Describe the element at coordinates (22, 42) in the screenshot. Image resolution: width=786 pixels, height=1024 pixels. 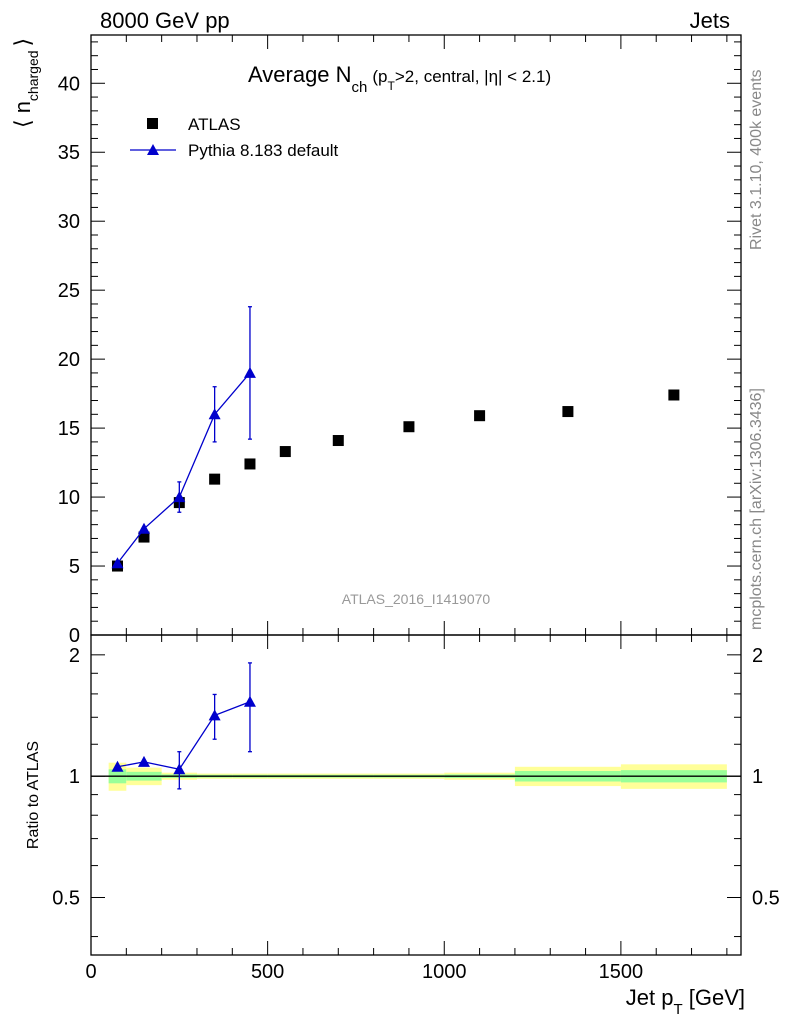
I see `ylabel-close: ⟩` at that location.